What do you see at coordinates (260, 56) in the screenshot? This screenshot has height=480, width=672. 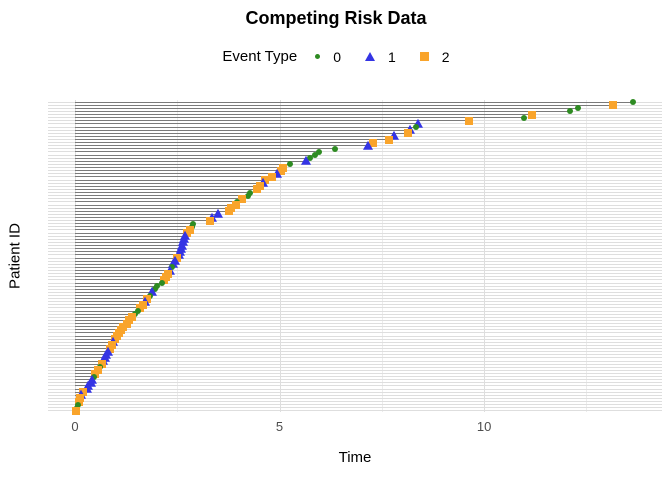 I see `legend-title: Event Type` at bounding box center [260, 56].